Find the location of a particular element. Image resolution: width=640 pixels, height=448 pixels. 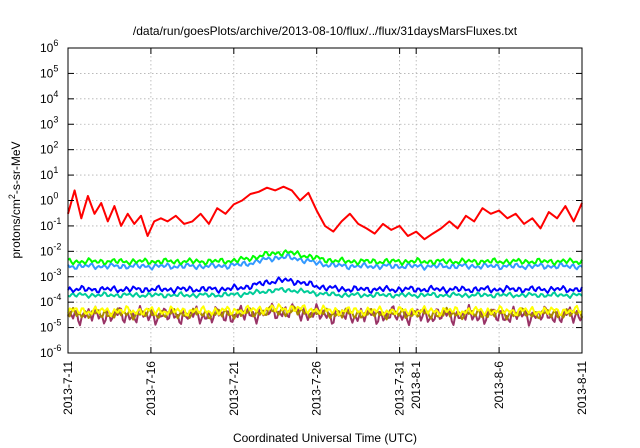

y-tick-label: 10⁶ is located at coordinates (49, 46).